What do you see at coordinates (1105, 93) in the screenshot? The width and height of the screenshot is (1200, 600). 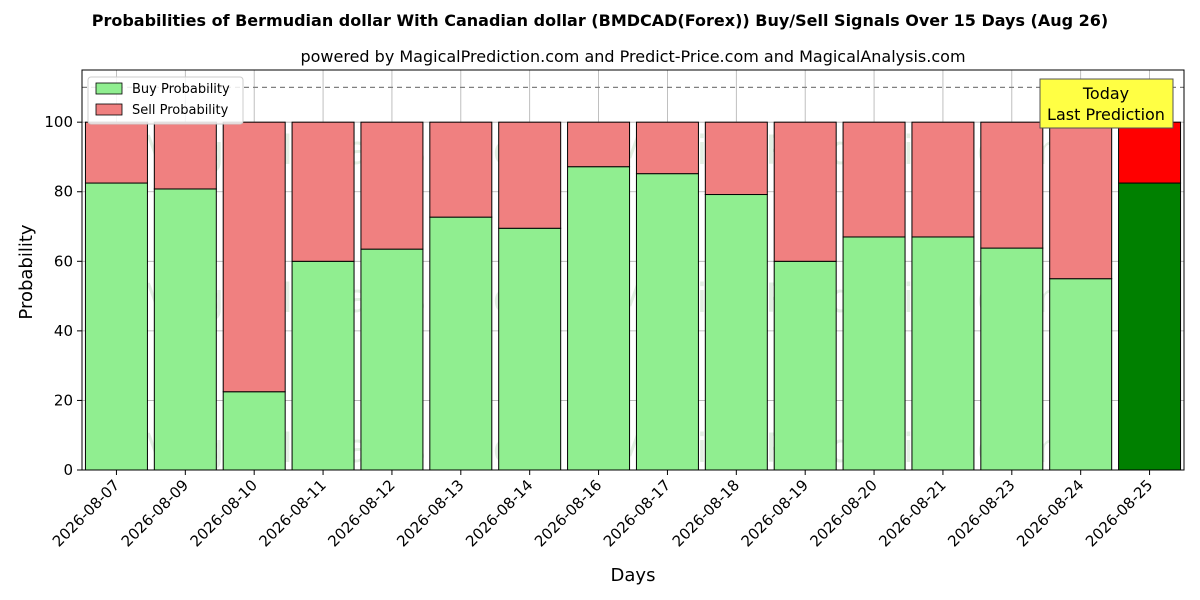 I see `today-label: Today` at bounding box center [1105, 93].